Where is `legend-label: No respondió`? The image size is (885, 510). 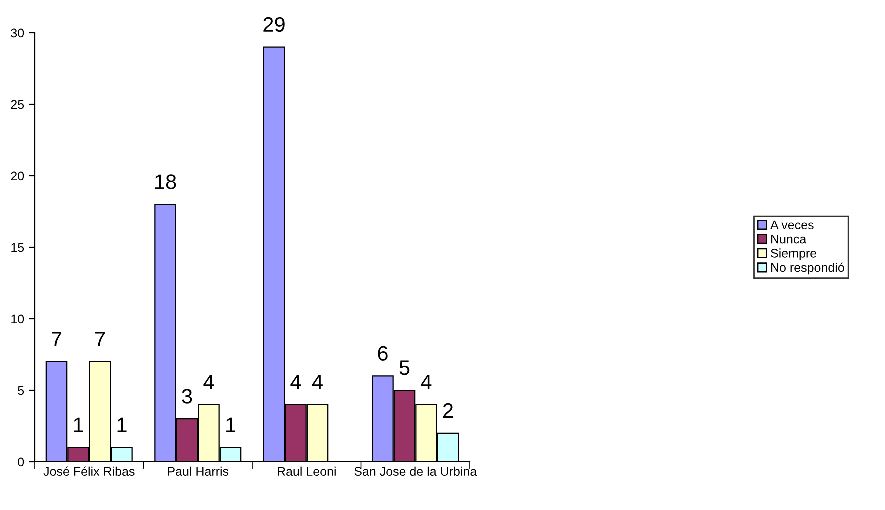
legend-label: No respondió is located at coordinates (808, 268).